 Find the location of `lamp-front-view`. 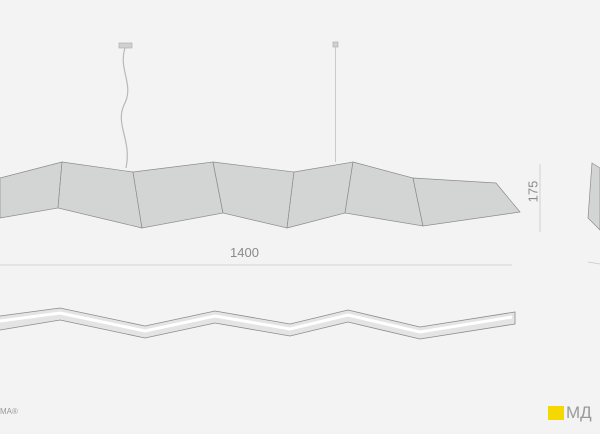

lamp-front-view is located at coordinates (260, 195).